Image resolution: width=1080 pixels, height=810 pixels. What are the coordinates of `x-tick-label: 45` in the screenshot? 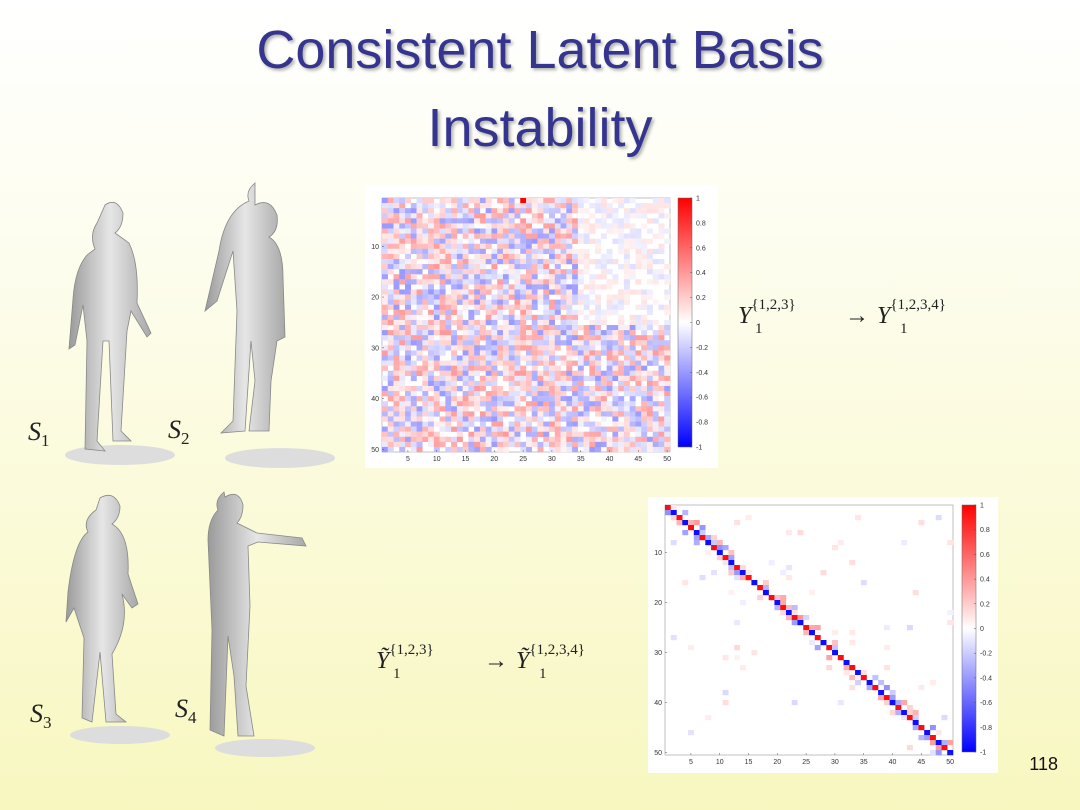 It's located at (921, 762).